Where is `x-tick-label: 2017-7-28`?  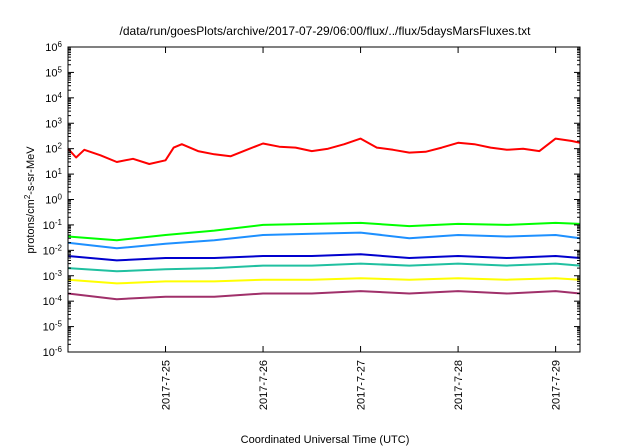 x-tick-label: 2017-7-28 is located at coordinates (459, 385).